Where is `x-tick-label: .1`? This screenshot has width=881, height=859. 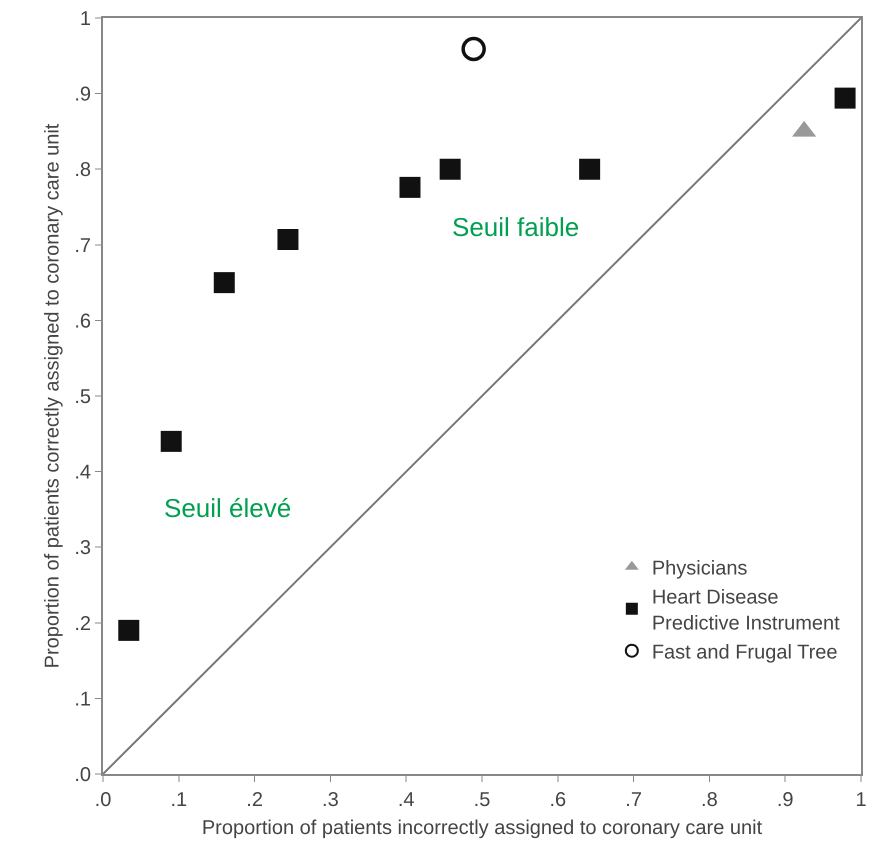
x-tick-label: .1 is located at coordinates (179, 800).